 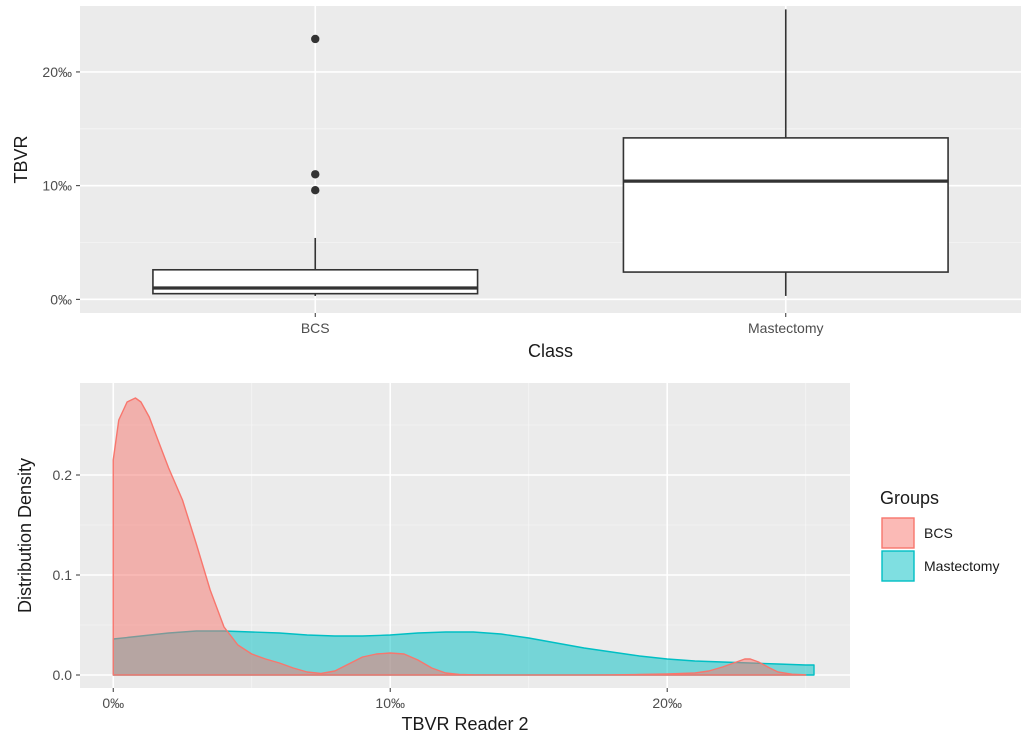 I want to click on density-x-axis-title: TBVR Reader 2, so click(x=464, y=724).